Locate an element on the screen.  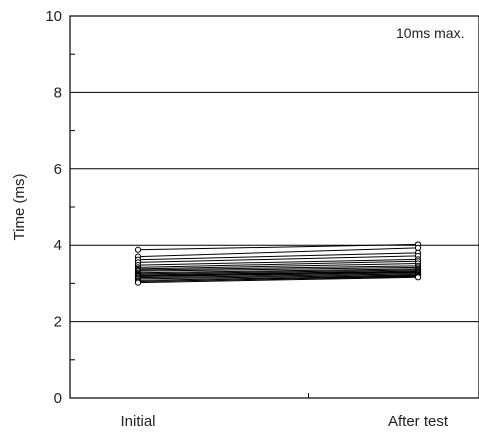
y-tick-label: 10 is located at coordinates (53, 16).